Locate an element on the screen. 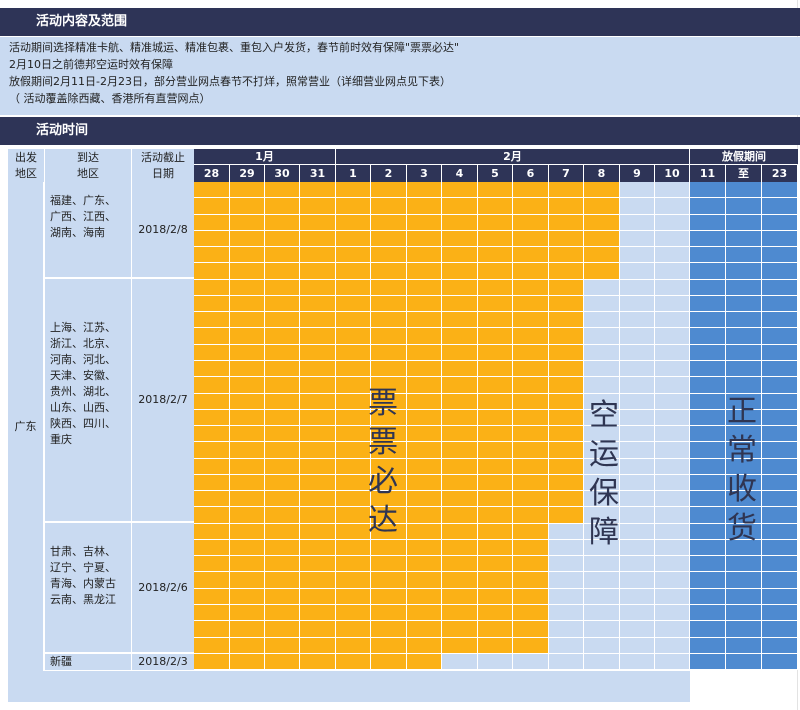 This screenshot has width=800, height=710. day-header: 9 is located at coordinates (637, 173).